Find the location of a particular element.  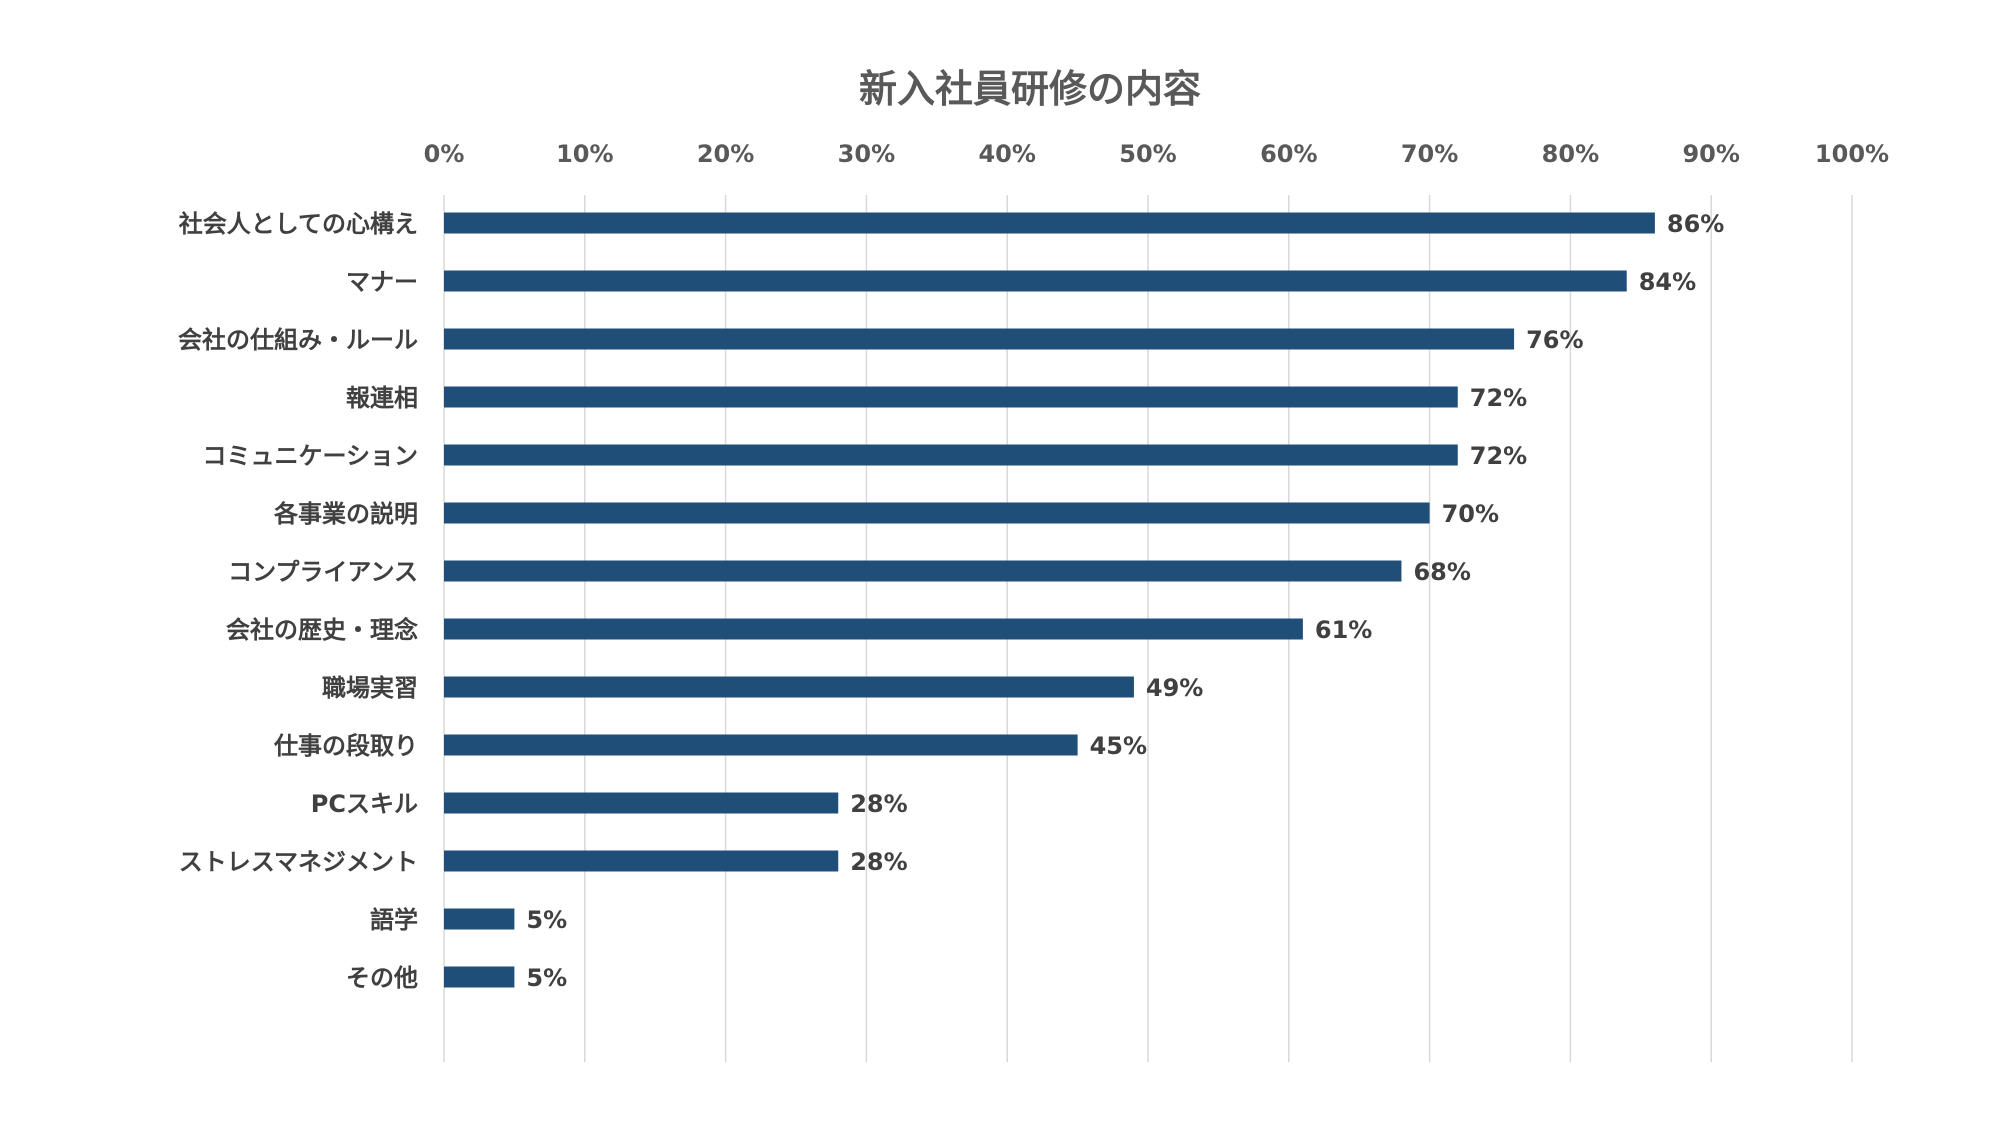

data-label: 86% is located at coordinates (1695, 224).